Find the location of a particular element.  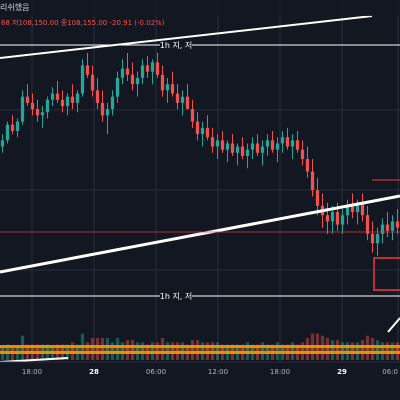

ohlc-values: 저108,150.00 종108,155.00 -20.91 (-0.02%) is located at coordinates (88, 22).